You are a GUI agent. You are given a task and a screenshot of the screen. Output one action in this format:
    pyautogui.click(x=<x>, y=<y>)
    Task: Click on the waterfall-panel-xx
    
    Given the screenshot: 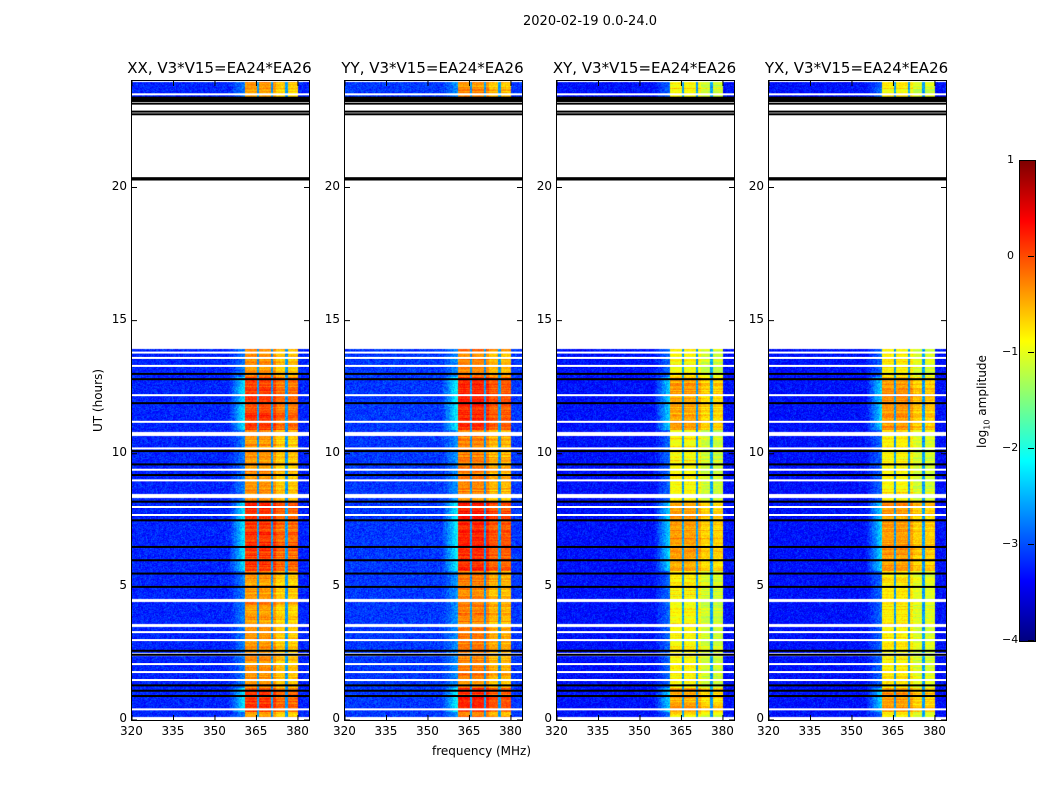 What is the action you would take?
    pyautogui.click(x=220, y=400)
    